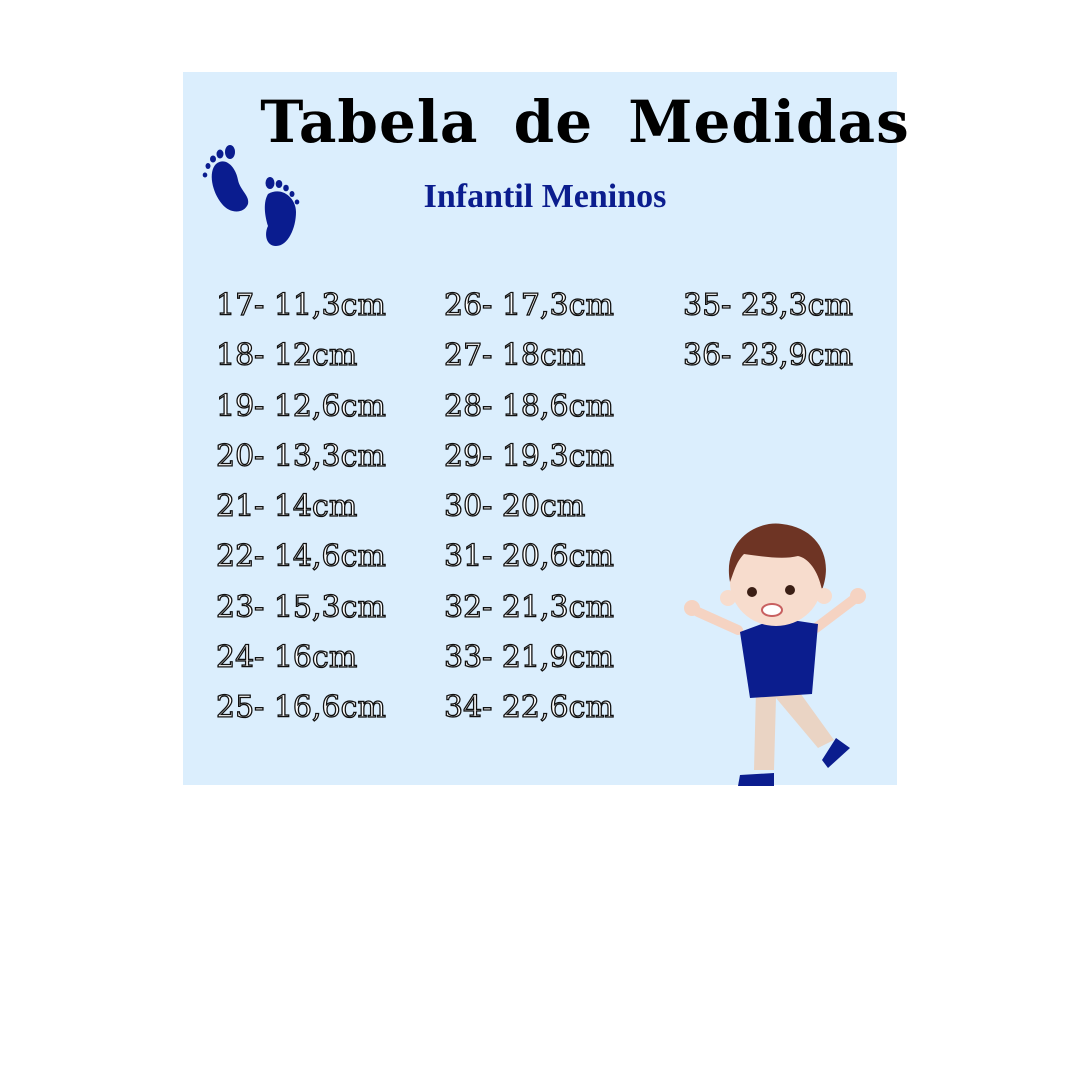 The image size is (1080, 1080). What do you see at coordinates (528, 607) in the screenshot?
I see `size-row: 32- 21,3cm` at bounding box center [528, 607].